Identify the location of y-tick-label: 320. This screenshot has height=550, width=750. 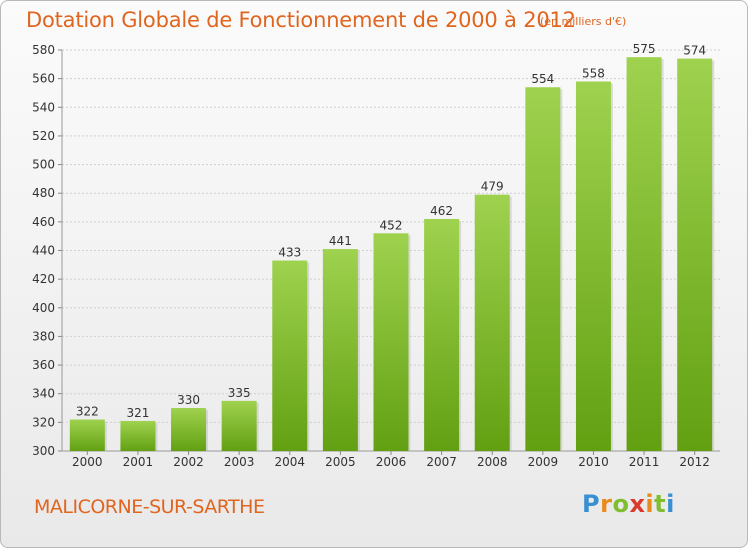
(43, 422).